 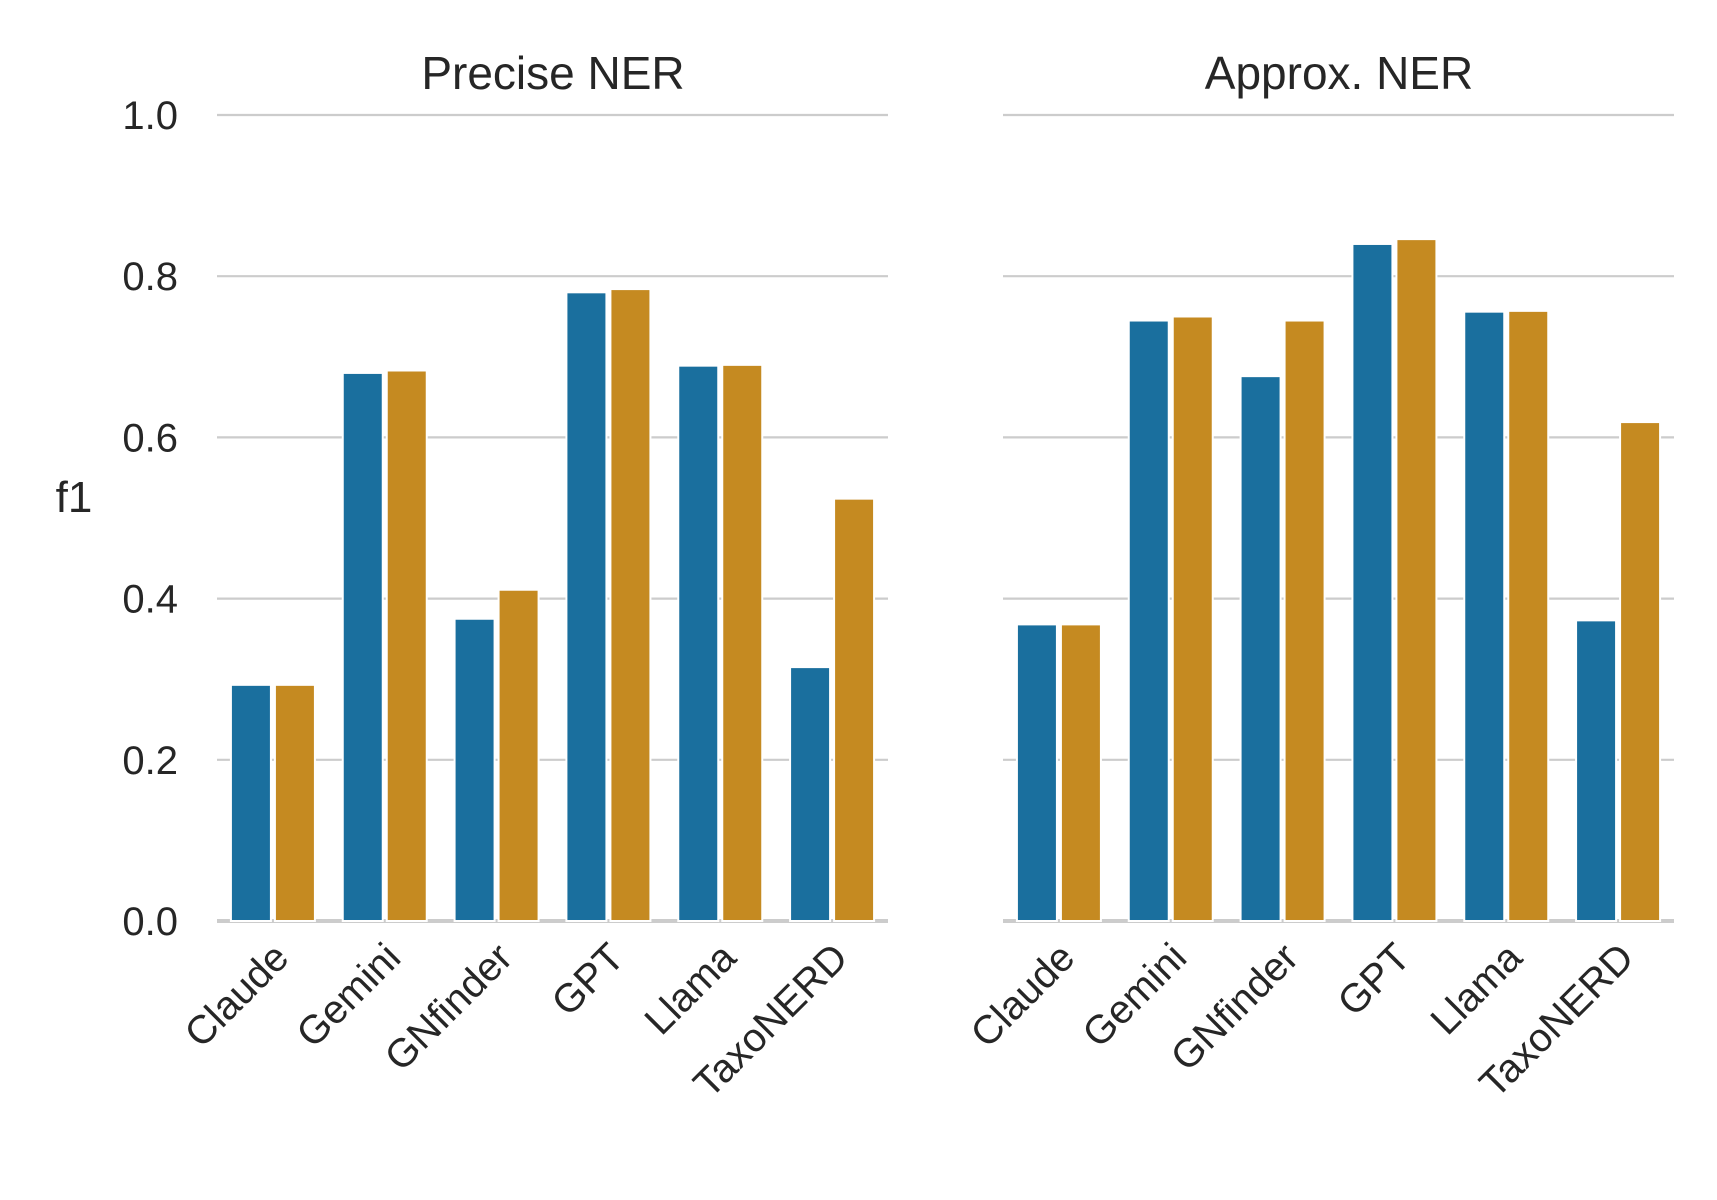 I want to click on y-tick-label: 0.0, so click(x=150, y=922).